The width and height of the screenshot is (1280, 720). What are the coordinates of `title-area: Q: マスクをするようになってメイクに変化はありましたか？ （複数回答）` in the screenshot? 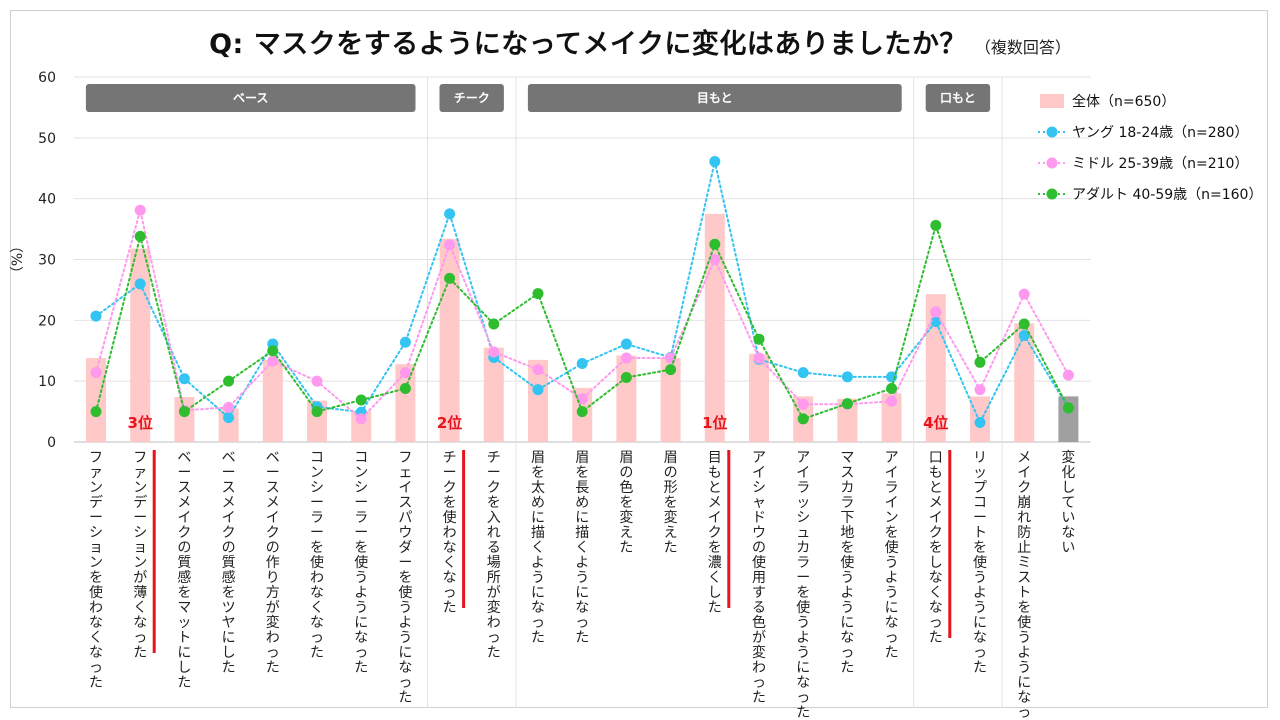 It's located at (640, 41).